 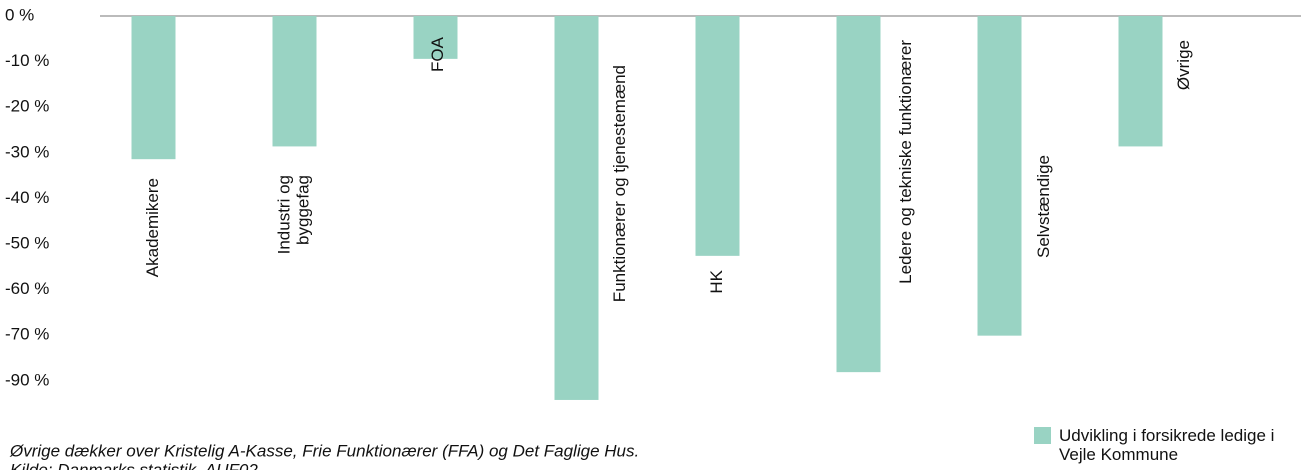 What do you see at coordinates (716, 281) in the screenshot?
I see `category-label: HK` at bounding box center [716, 281].